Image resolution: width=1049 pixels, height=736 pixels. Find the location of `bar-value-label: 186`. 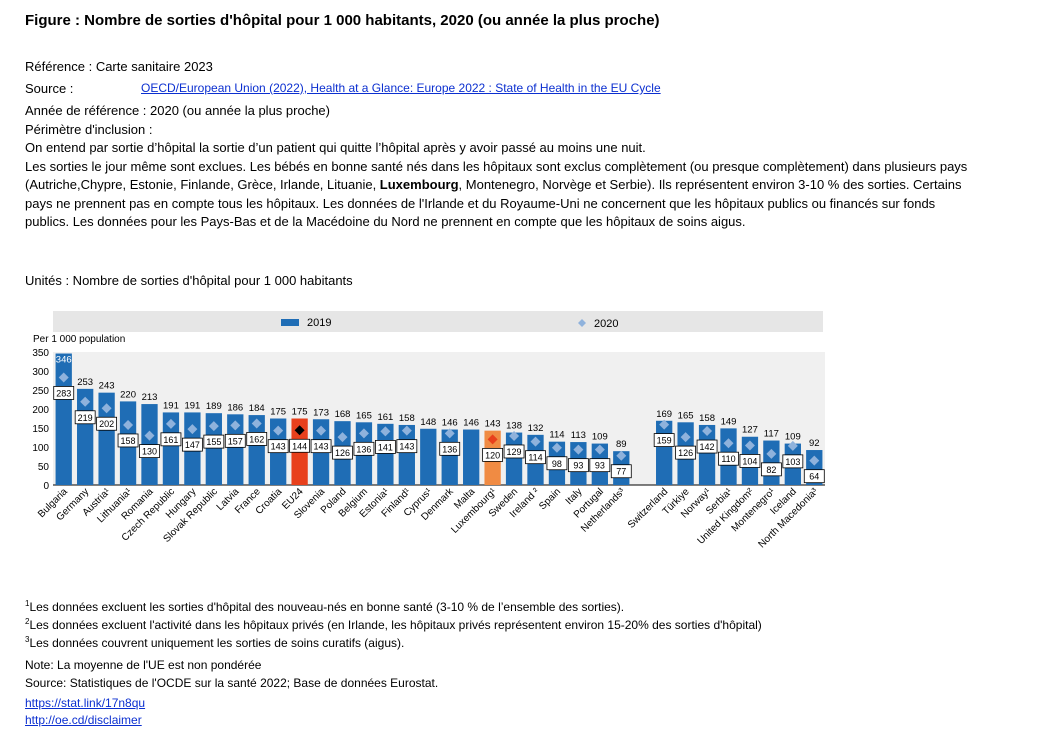

bar-value-label: 186 is located at coordinates (235, 407).